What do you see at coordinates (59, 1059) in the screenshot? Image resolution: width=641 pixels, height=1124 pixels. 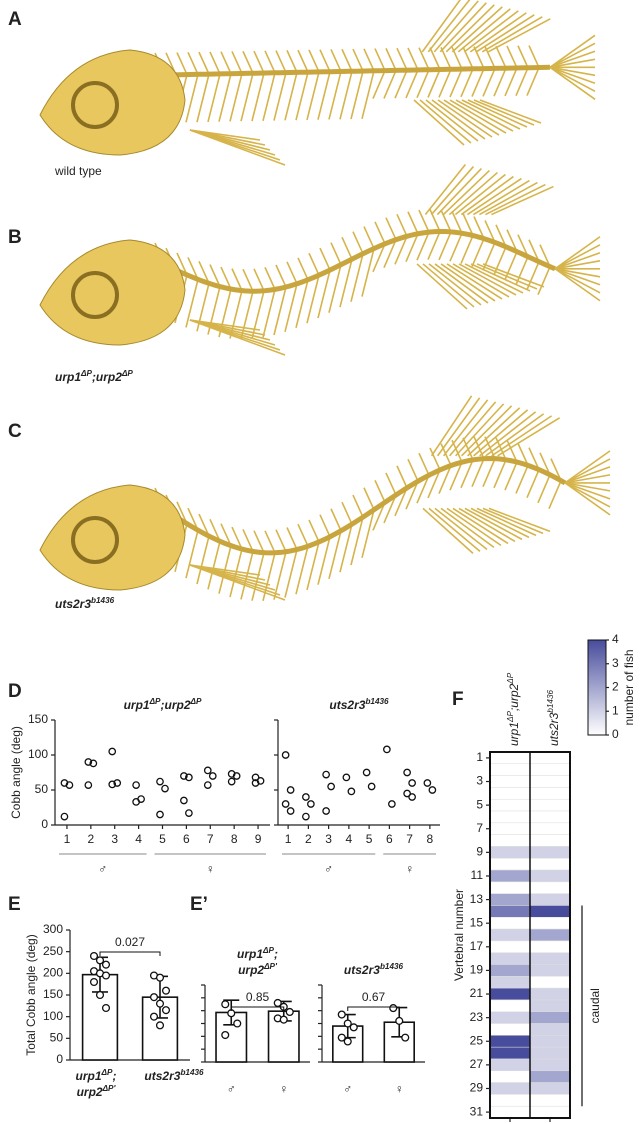 I see `y-tick-label: 0` at bounding box center [59, 1059].